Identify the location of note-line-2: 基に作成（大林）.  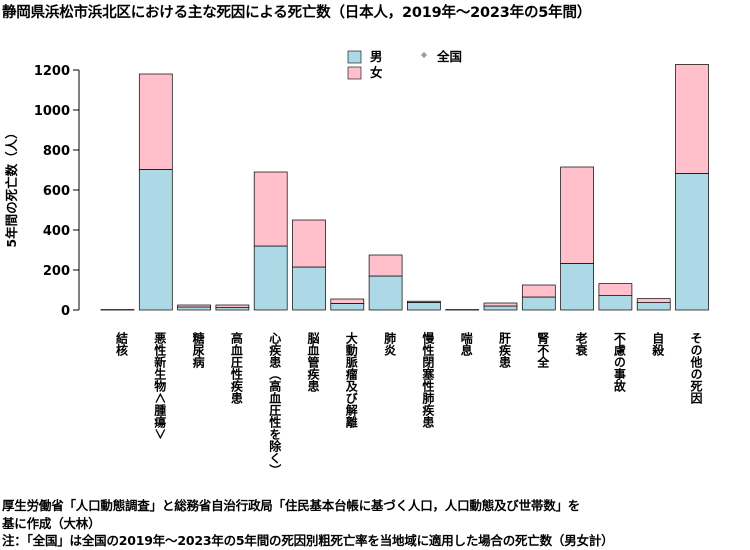
(51, 523).